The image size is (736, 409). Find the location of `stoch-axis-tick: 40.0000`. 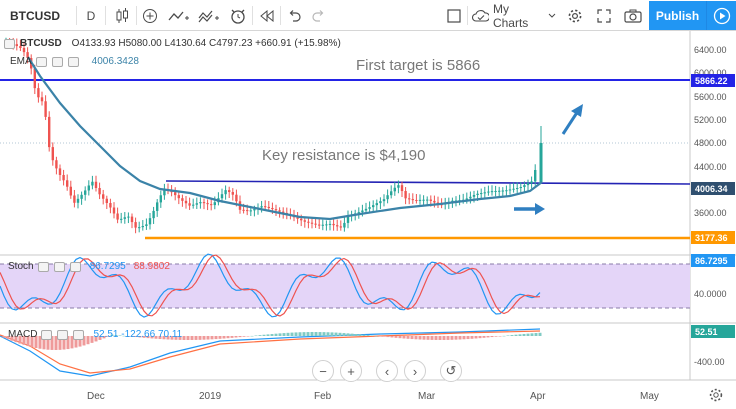

stoch-axis-tick: 40.0000 is located at coordinates (710, 294).